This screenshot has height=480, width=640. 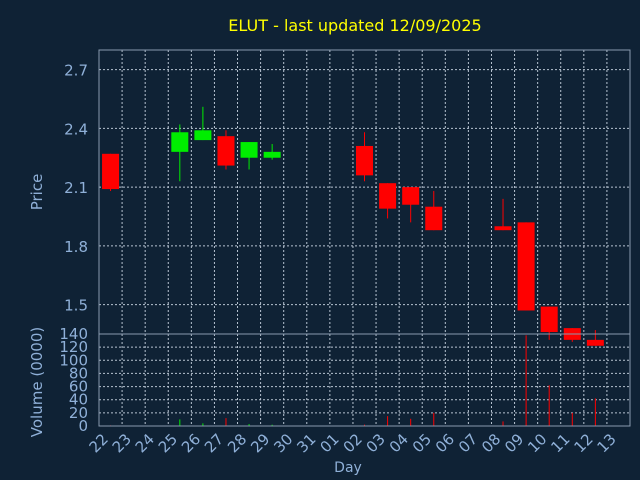 I want to click on volume-tick-label: 60, so click(x=78, y=387).